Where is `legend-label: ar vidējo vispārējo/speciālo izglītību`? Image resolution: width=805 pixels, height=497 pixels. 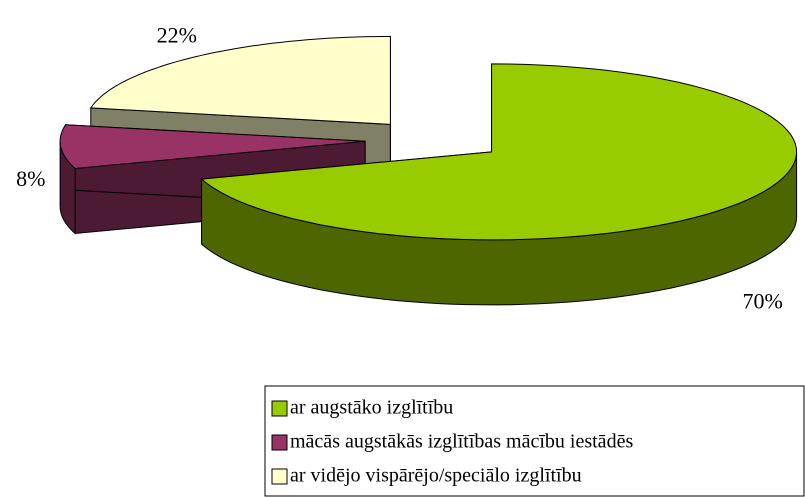 legend-label: ar vidējo vispārējo/speciālo izglītību is located at coordinates (436, 476).